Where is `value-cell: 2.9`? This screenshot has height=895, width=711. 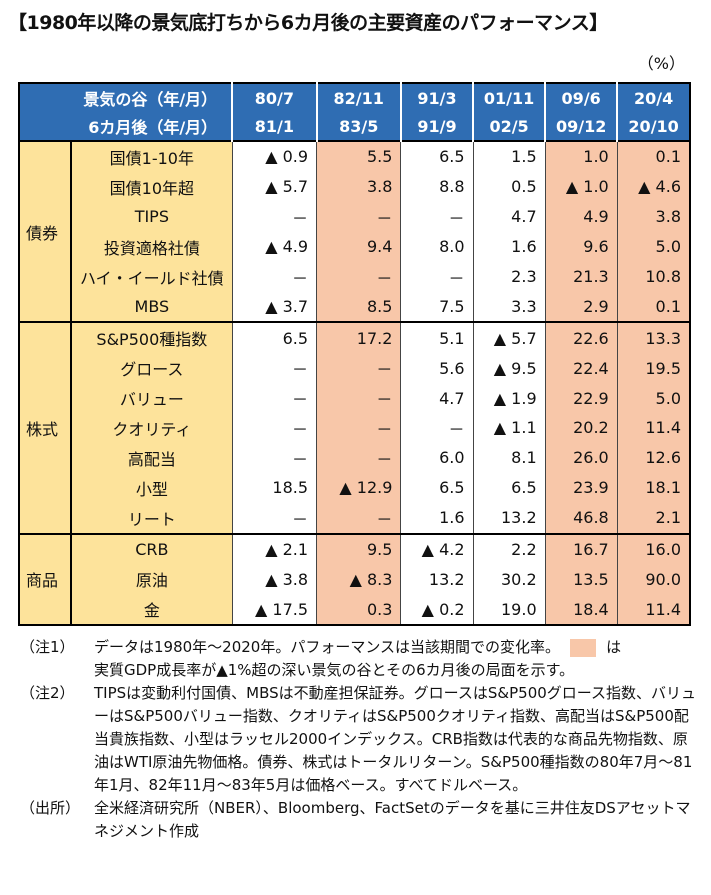
value-cell: 2.9 is located at coordinates (581, 307).